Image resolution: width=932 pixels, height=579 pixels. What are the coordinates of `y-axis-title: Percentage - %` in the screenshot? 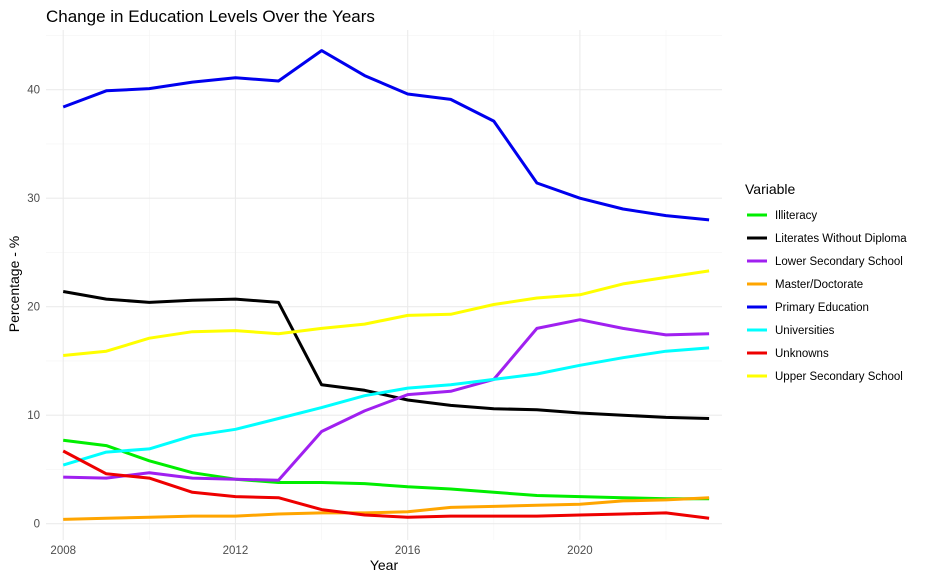 It's located at (14, 284).